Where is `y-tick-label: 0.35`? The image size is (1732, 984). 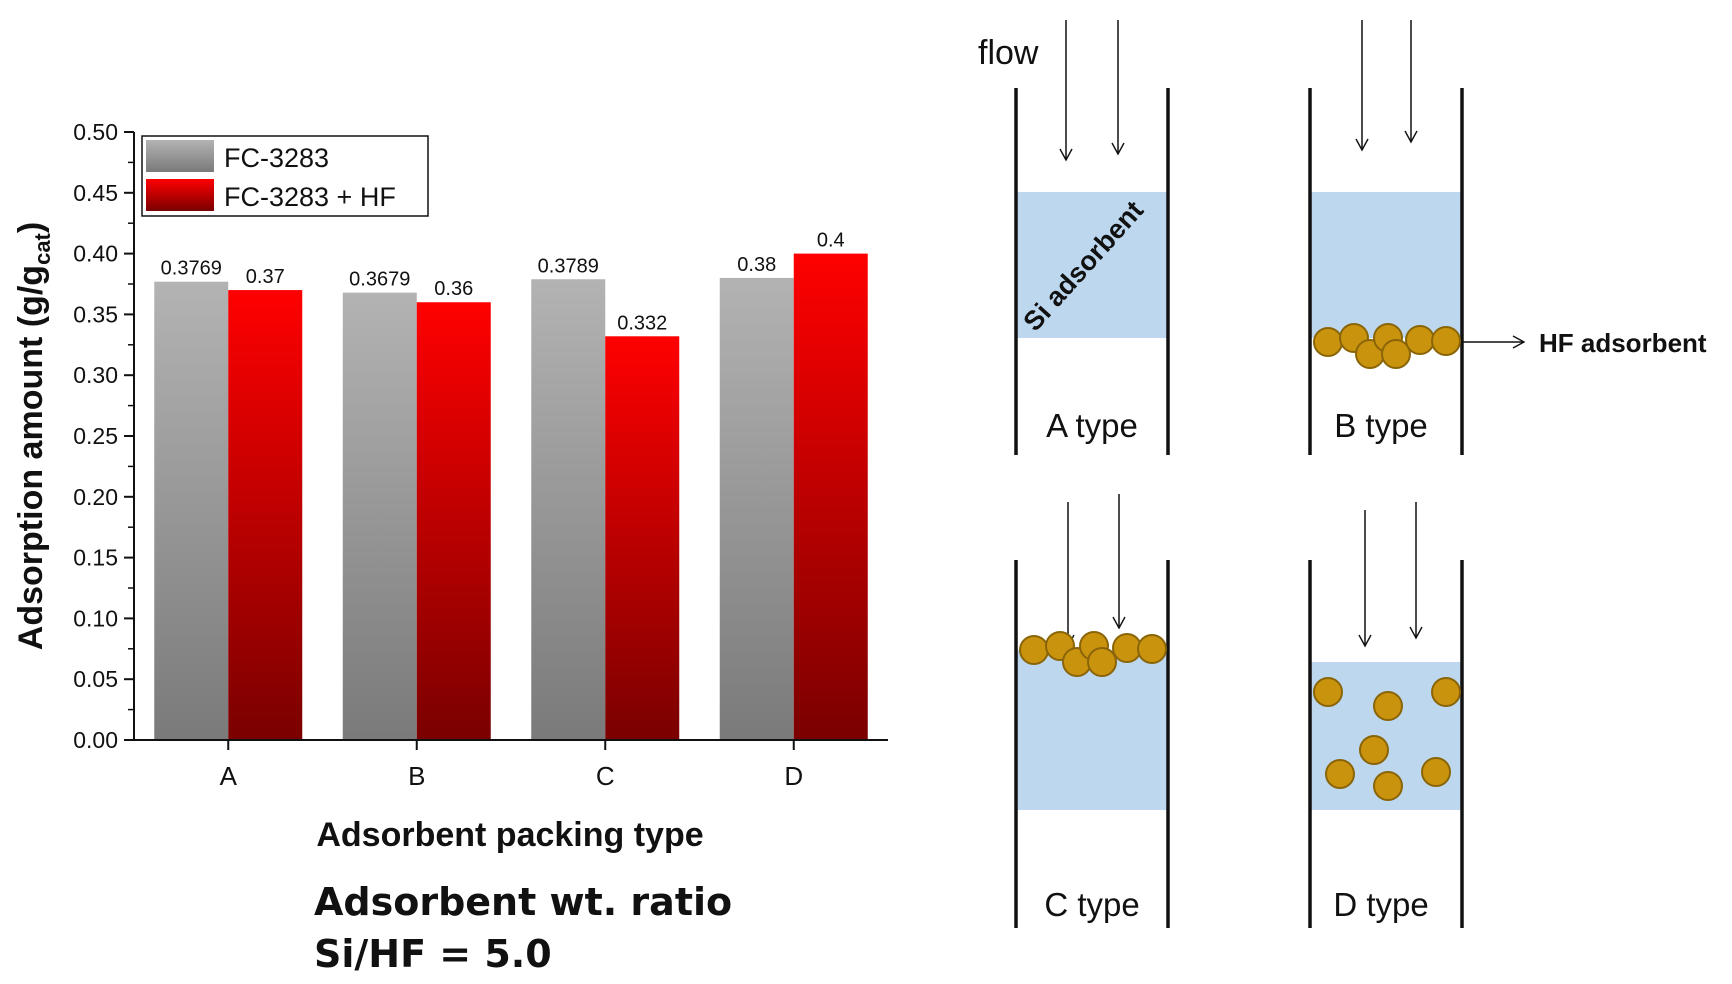
y-tick-label: 0.35 is located at coordinates (95, 314).